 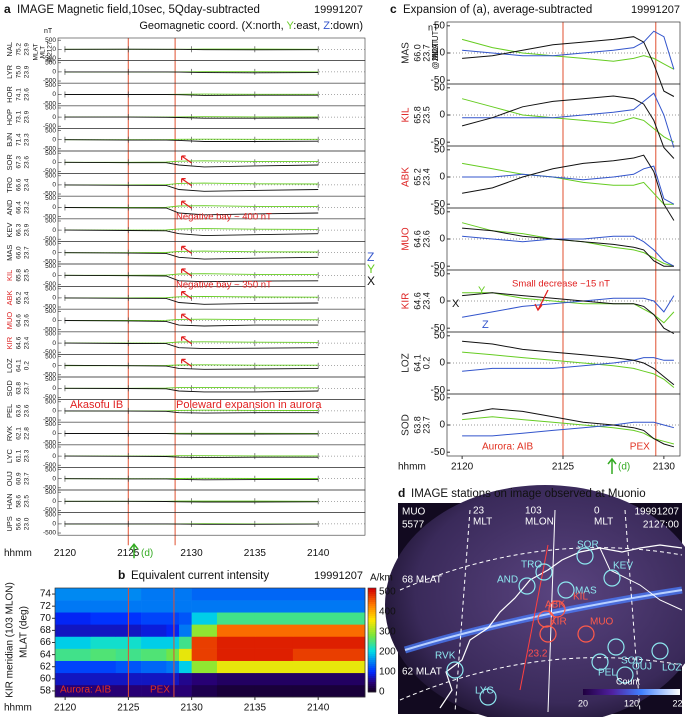 I want to click on annotation: Small decrease ~15 nT, so click(x=561, y=284).